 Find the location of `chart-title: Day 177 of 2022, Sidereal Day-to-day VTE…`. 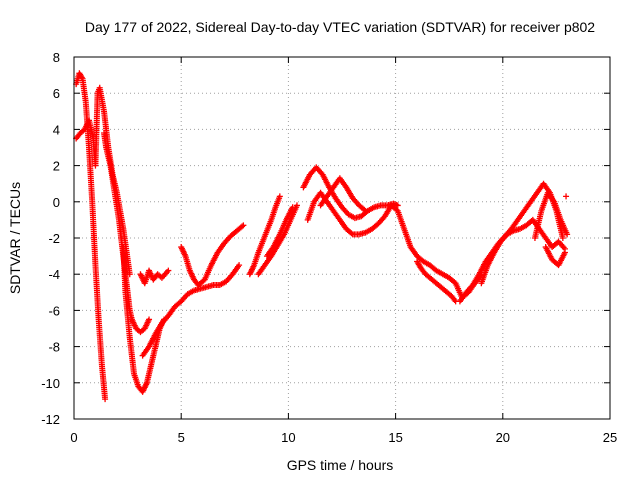

chart-title: Day 177 of 2022, Sidereal Day-to-day VTE… is located at coordinates (340, 27).